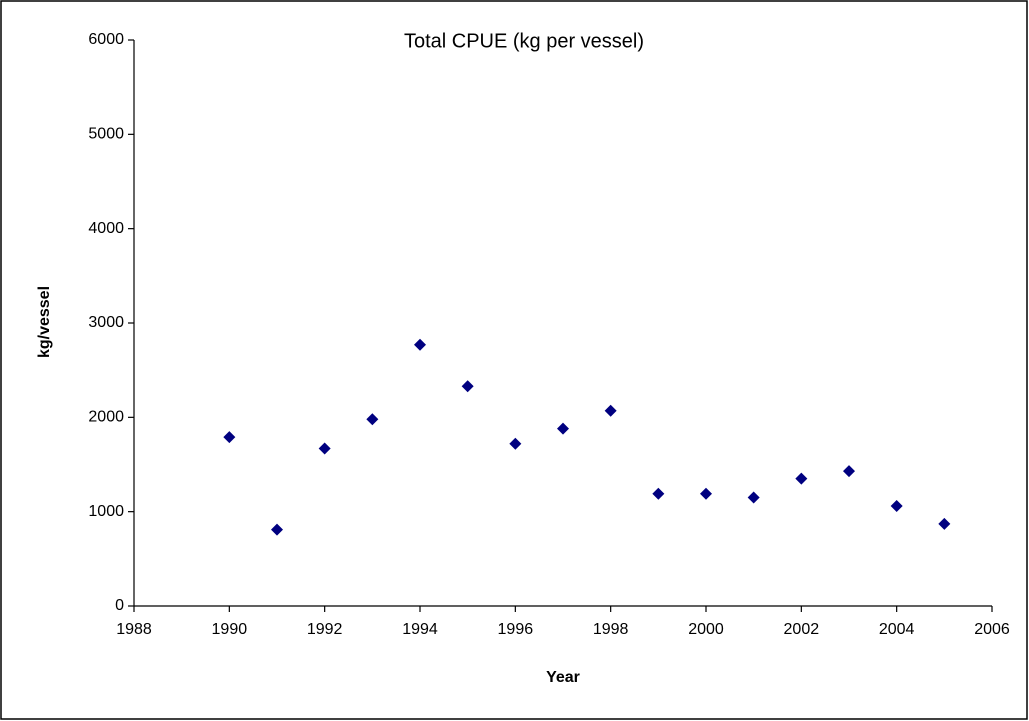  Describe the element at coordinates (420, 629) in the screenshot. I see `x-tick-label: 1994` at that location.